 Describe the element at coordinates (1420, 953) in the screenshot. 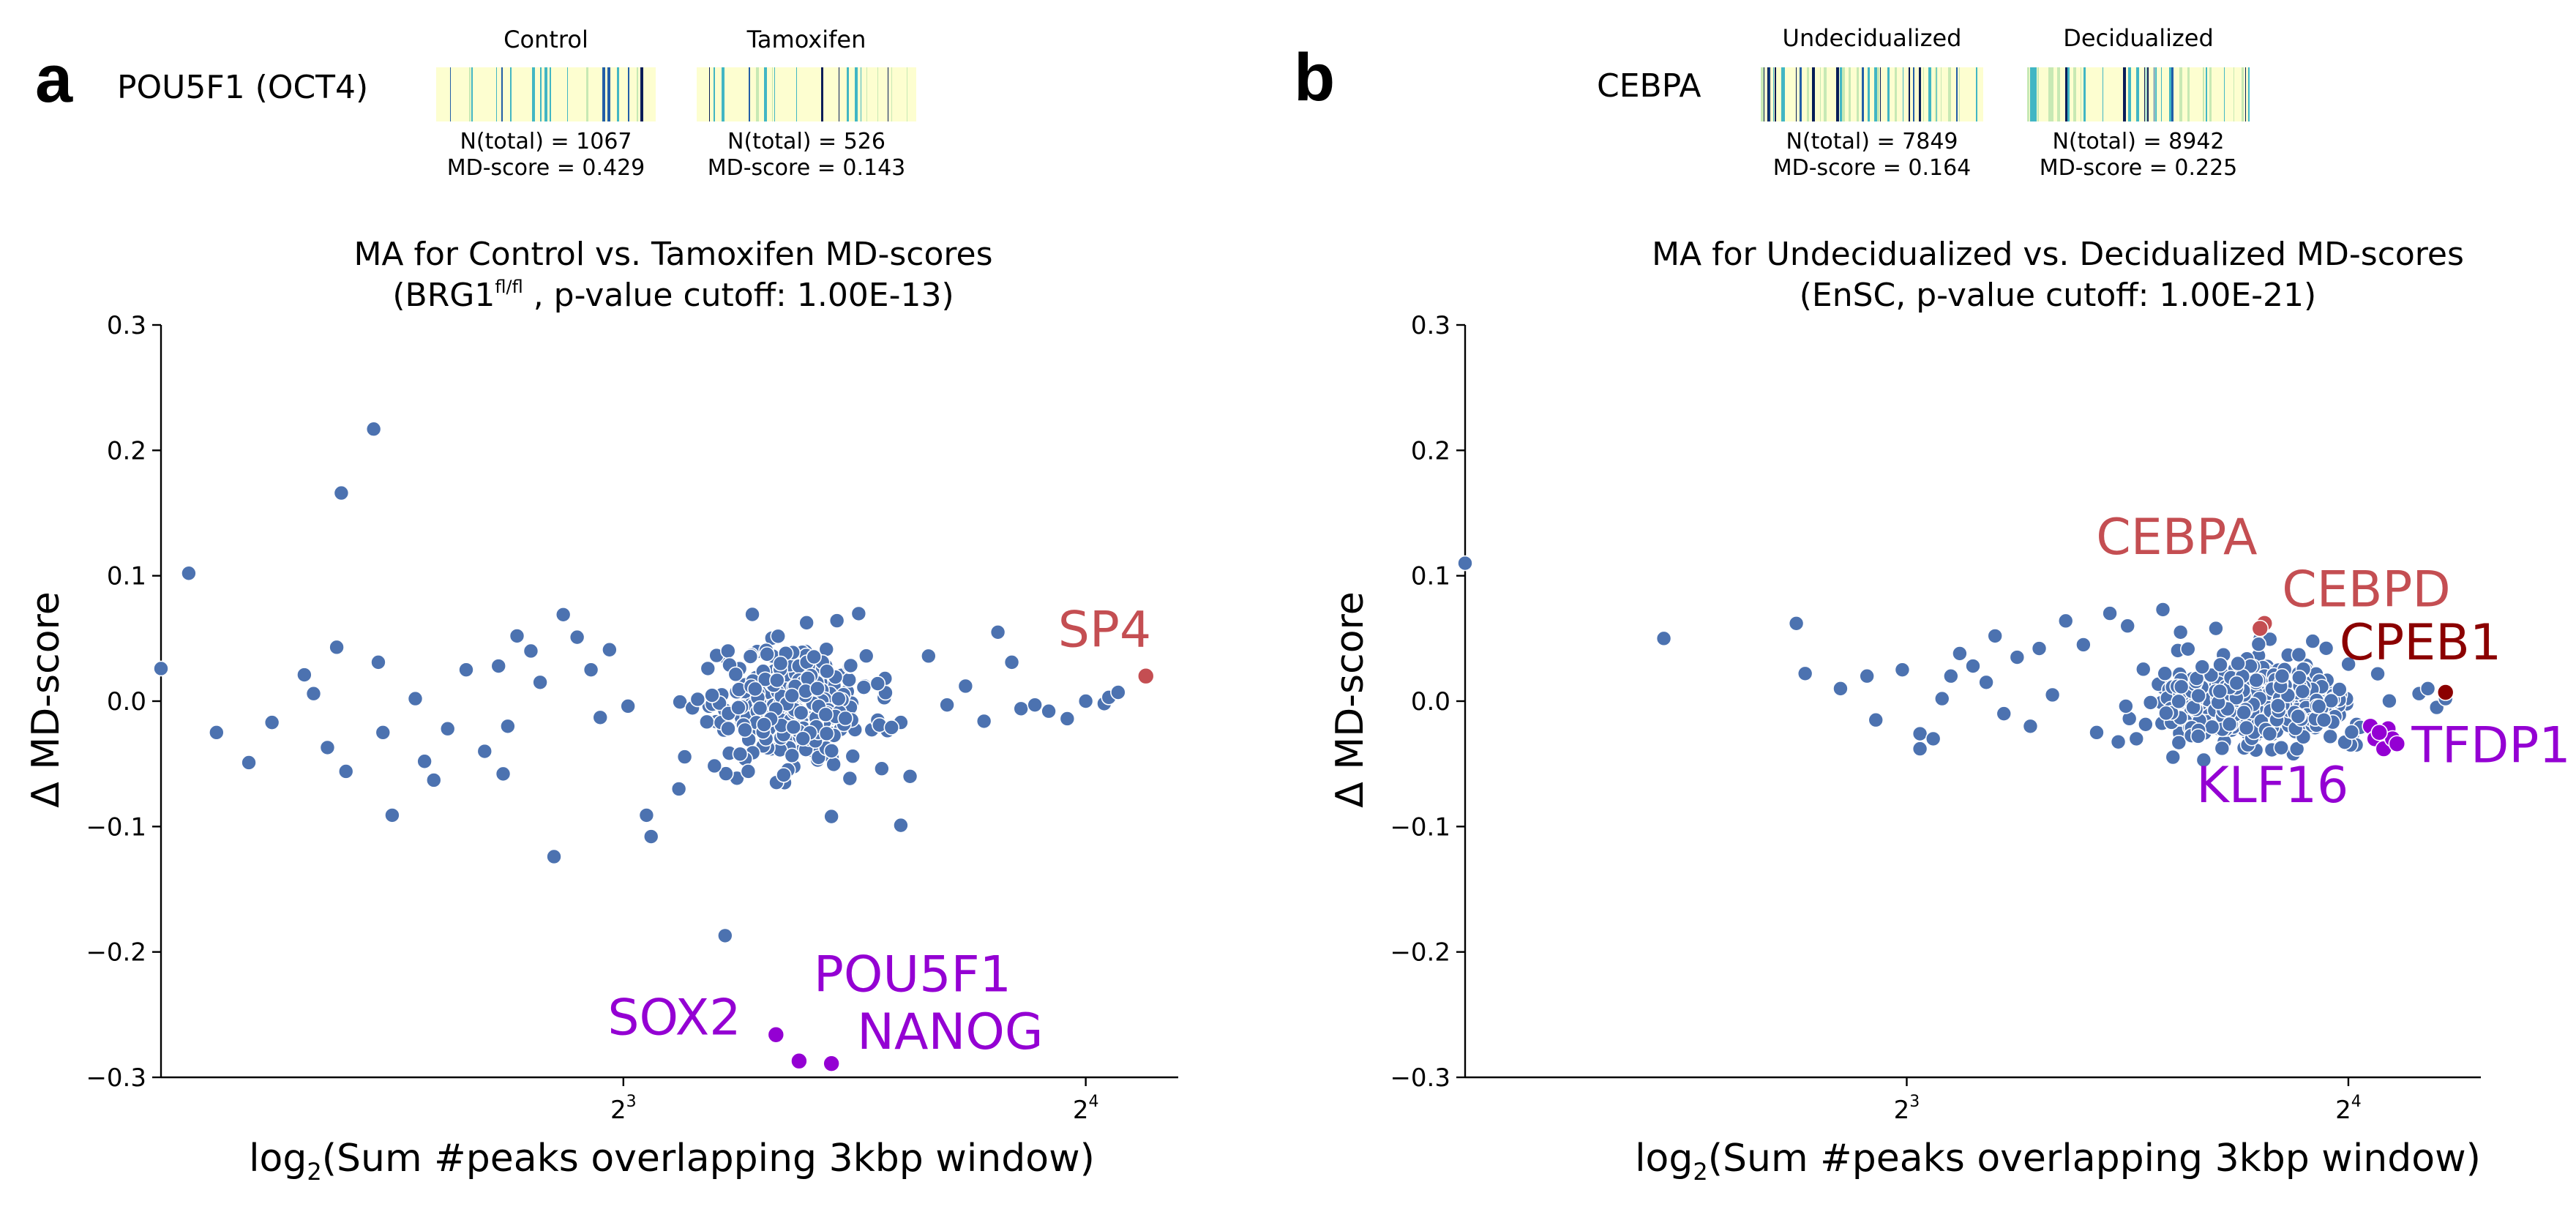

I see `y-tick-label: −0.2` at that location.